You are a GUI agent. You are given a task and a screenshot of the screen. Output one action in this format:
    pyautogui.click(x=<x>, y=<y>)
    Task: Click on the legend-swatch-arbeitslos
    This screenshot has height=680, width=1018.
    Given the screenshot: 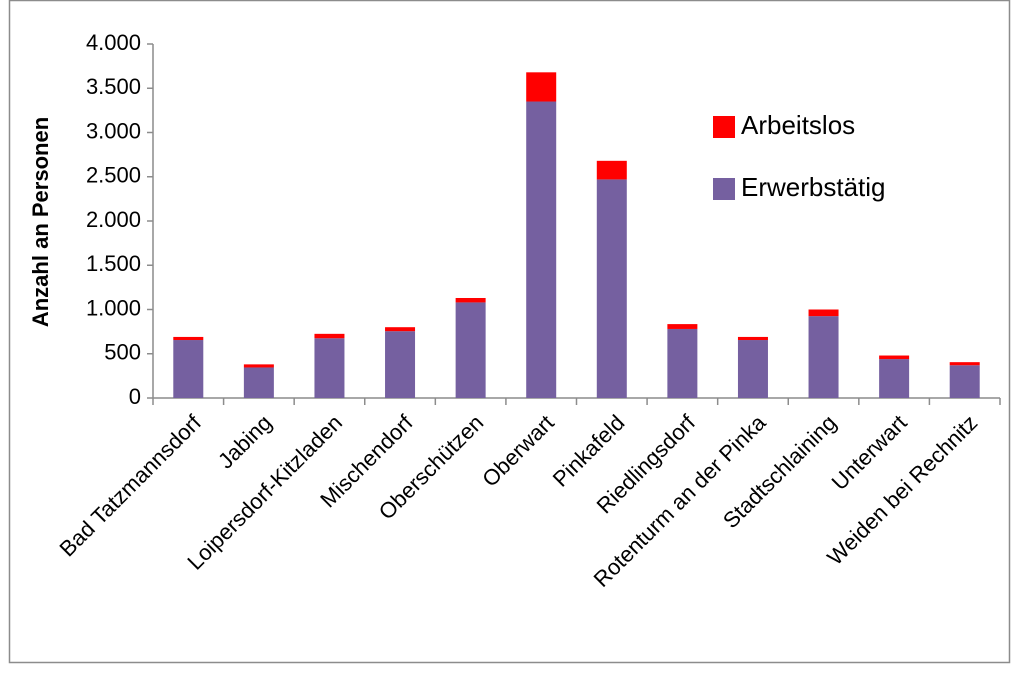 What is the action you would take?
    pyautogui.click(x=724, y=127)
    